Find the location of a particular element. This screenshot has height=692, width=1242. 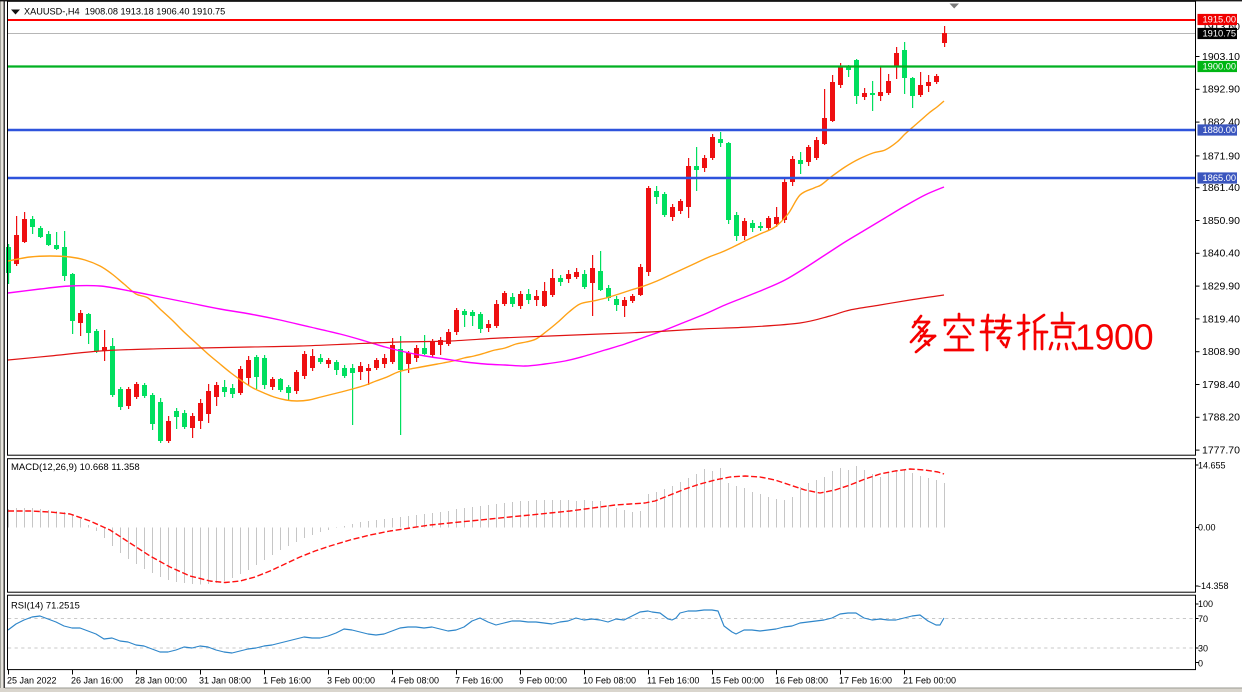

svg-text: 1798.40 is located at coordinates (1221, 385).